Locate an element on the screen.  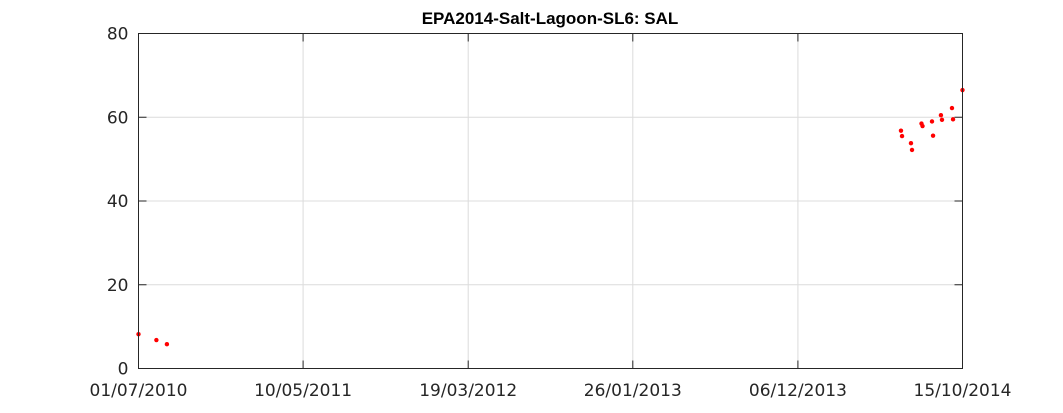
y-axis-tick-labels: 0 20 40 60 80 is located at coordinates (118, 202).